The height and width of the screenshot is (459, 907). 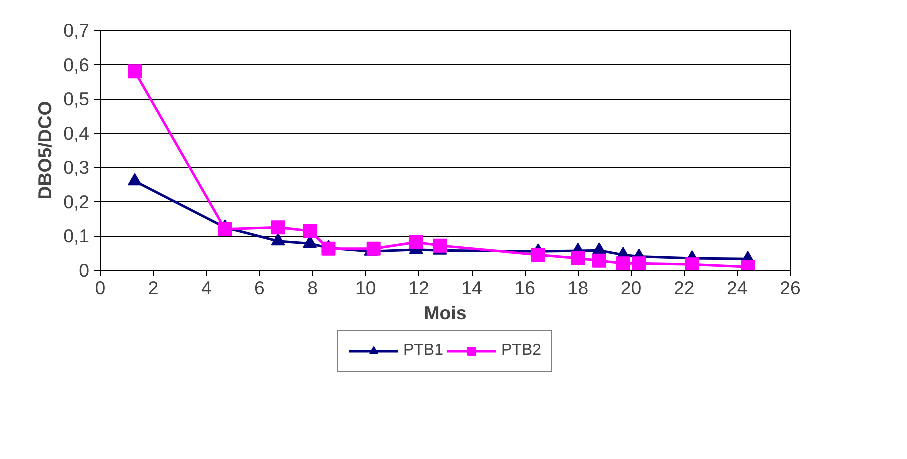 I want to click on x-tick-label: 22, so click(x=684, y=288).